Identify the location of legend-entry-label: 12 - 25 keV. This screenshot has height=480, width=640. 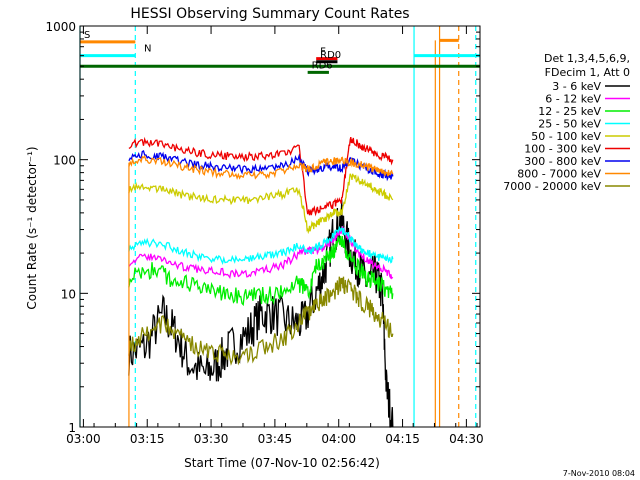
(569, 111).